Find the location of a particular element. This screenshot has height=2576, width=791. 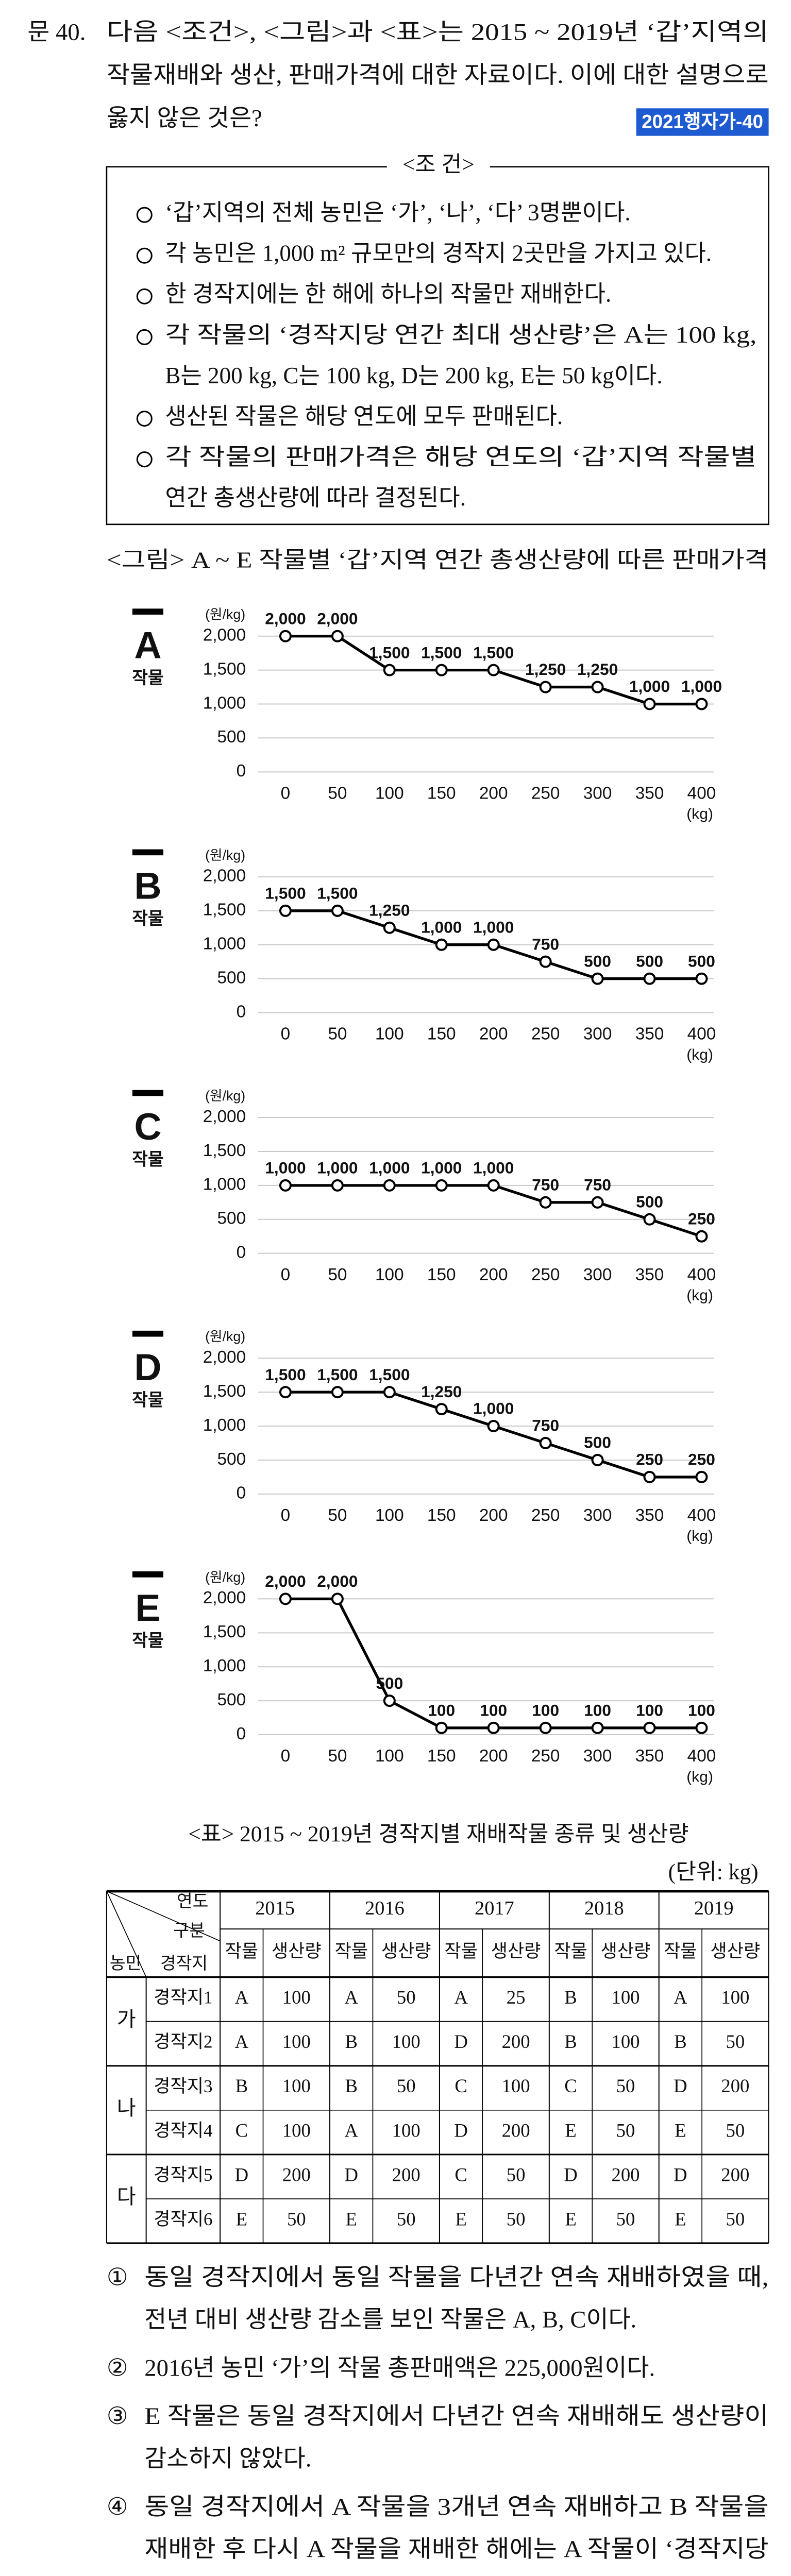

crop-name: E is located at coordinates (147, 1608).